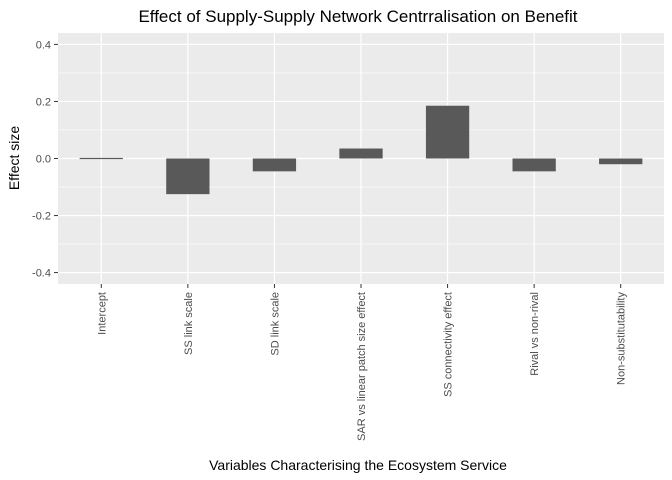 This screenshot has width=672, height=480. I want to click on y-tick-label: 0.0, so click(43, 160).